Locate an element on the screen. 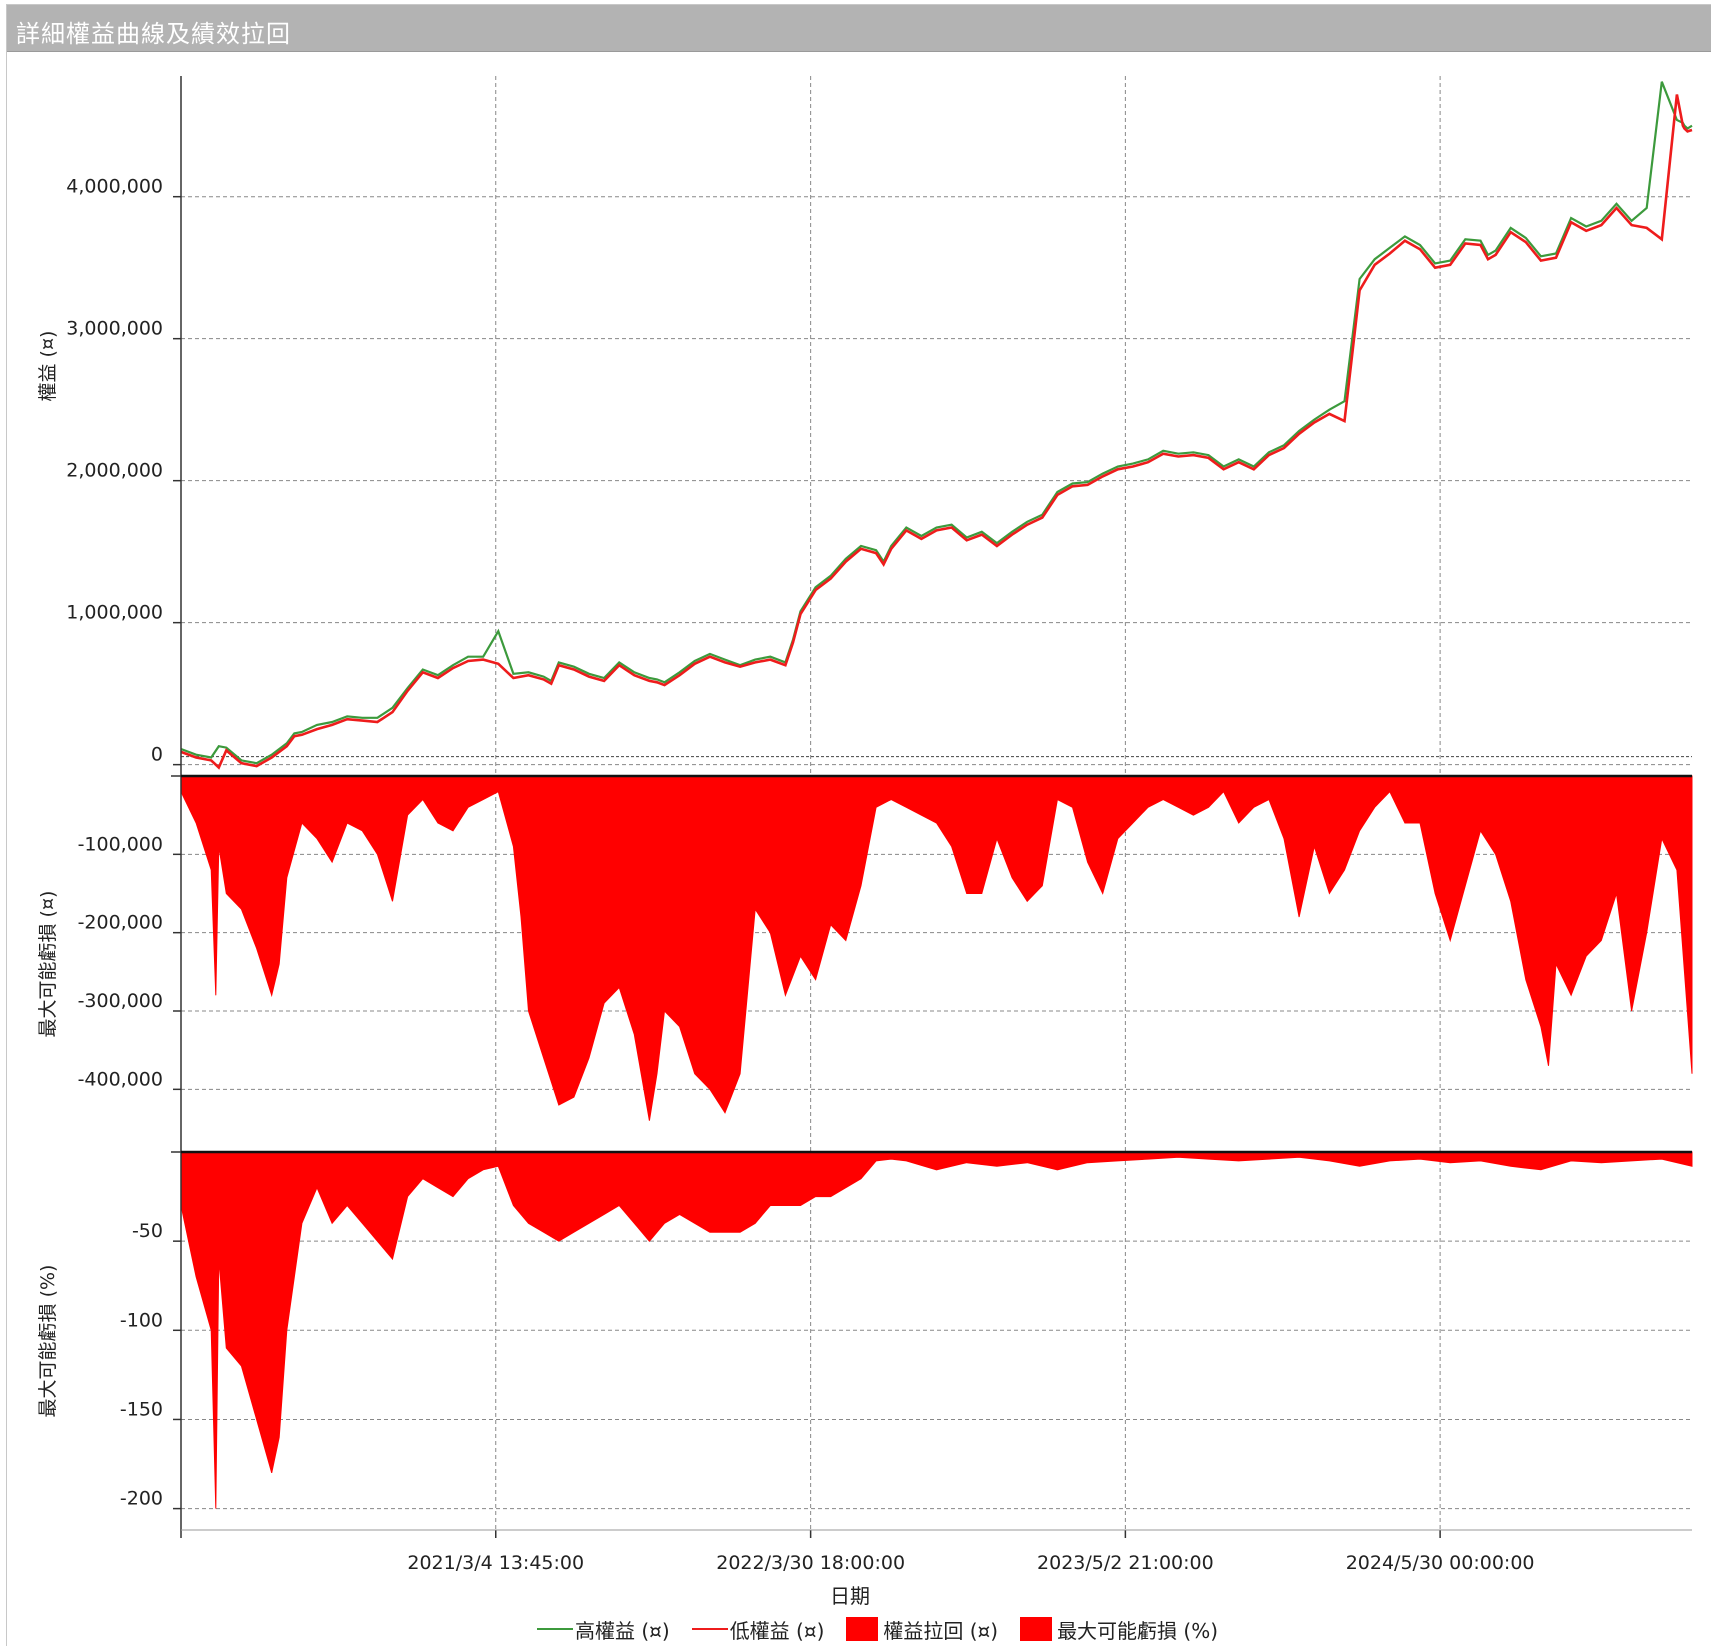 The image size is (1711, 1646). y-axis-label: 最大可能虧損 (¤) is located at coordinates (48, 964).